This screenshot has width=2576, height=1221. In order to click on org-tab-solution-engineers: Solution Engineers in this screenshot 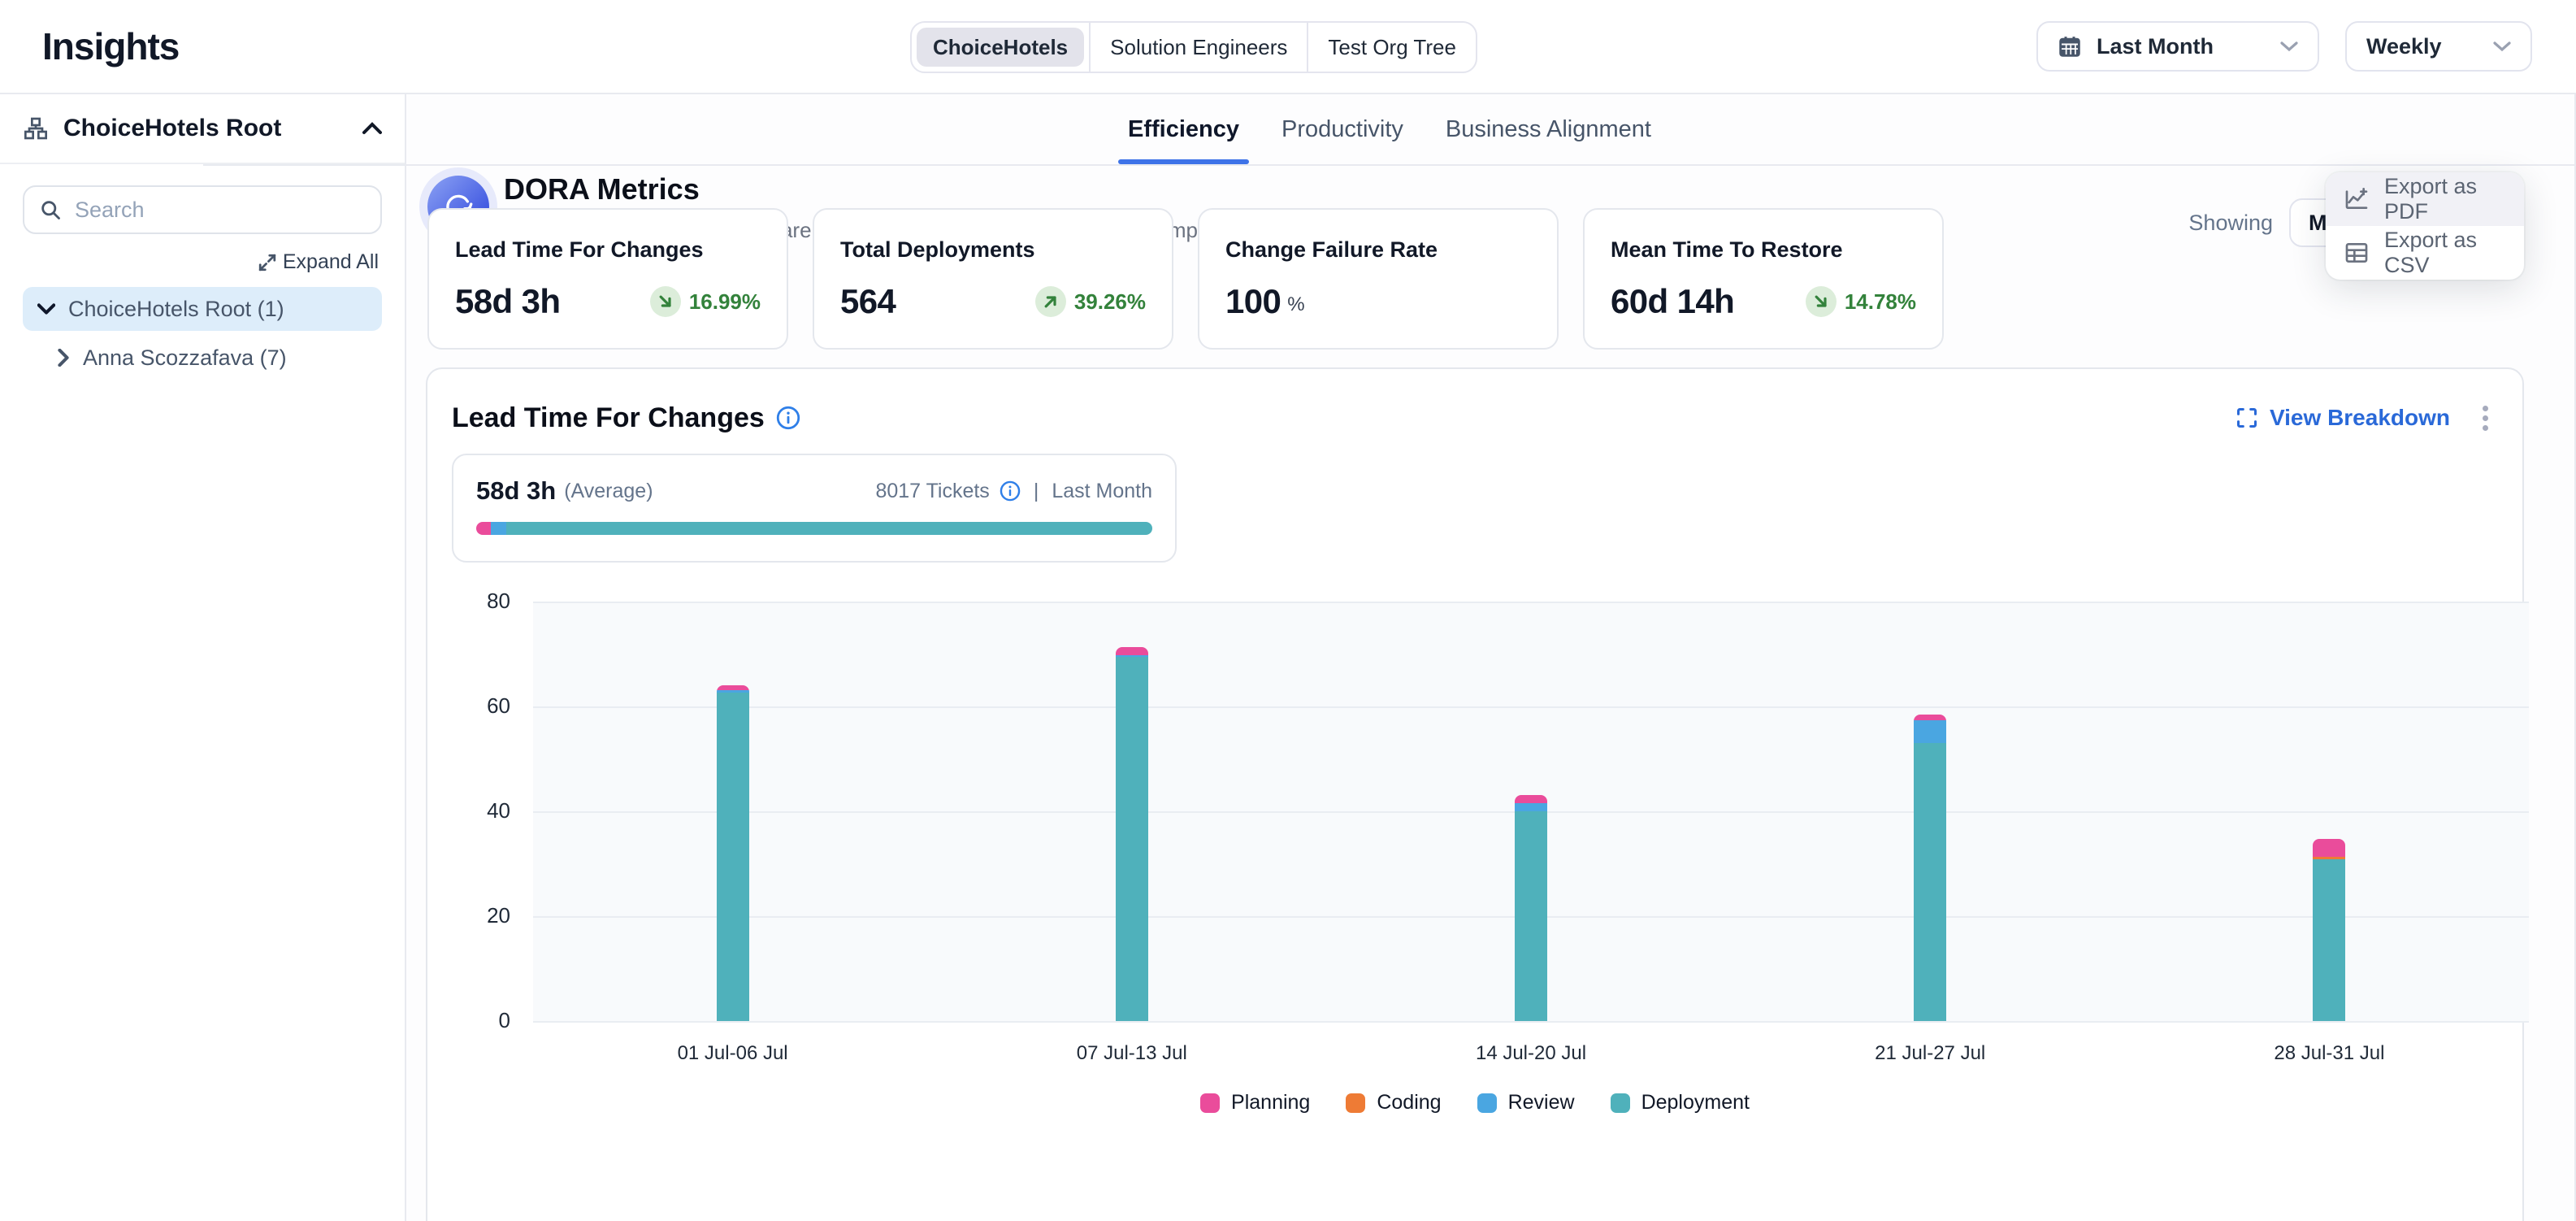, I will do `click(1198, 48)`.